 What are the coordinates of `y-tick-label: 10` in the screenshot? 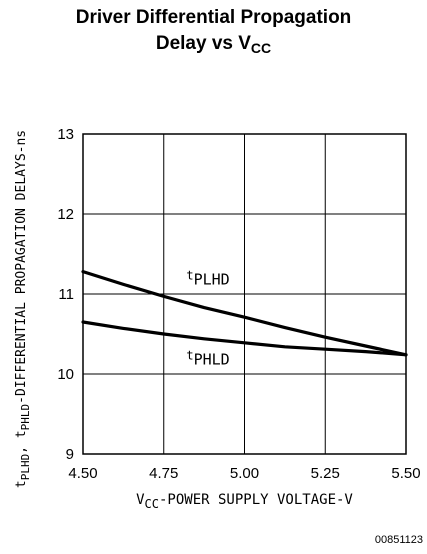 It's located at (65, 374).